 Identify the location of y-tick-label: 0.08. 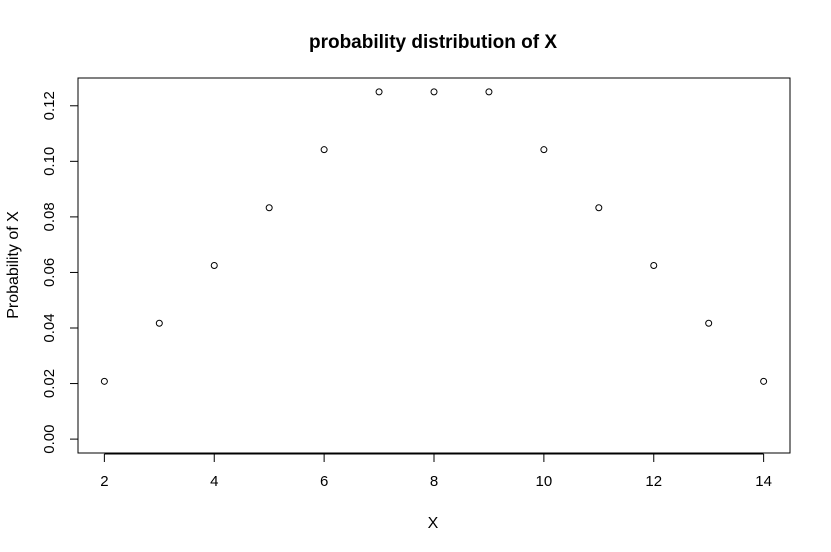
(49, 216).